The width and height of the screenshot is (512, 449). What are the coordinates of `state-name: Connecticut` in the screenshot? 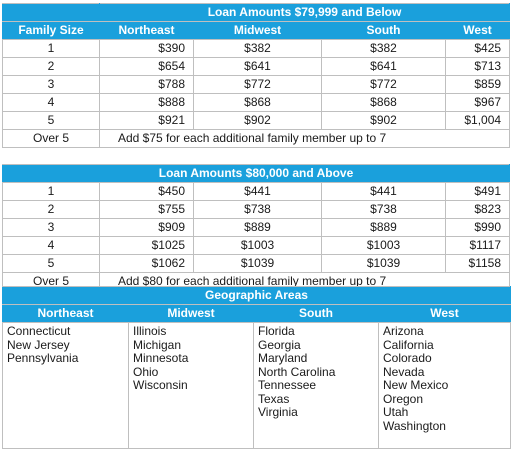 It's located at (39, 331).